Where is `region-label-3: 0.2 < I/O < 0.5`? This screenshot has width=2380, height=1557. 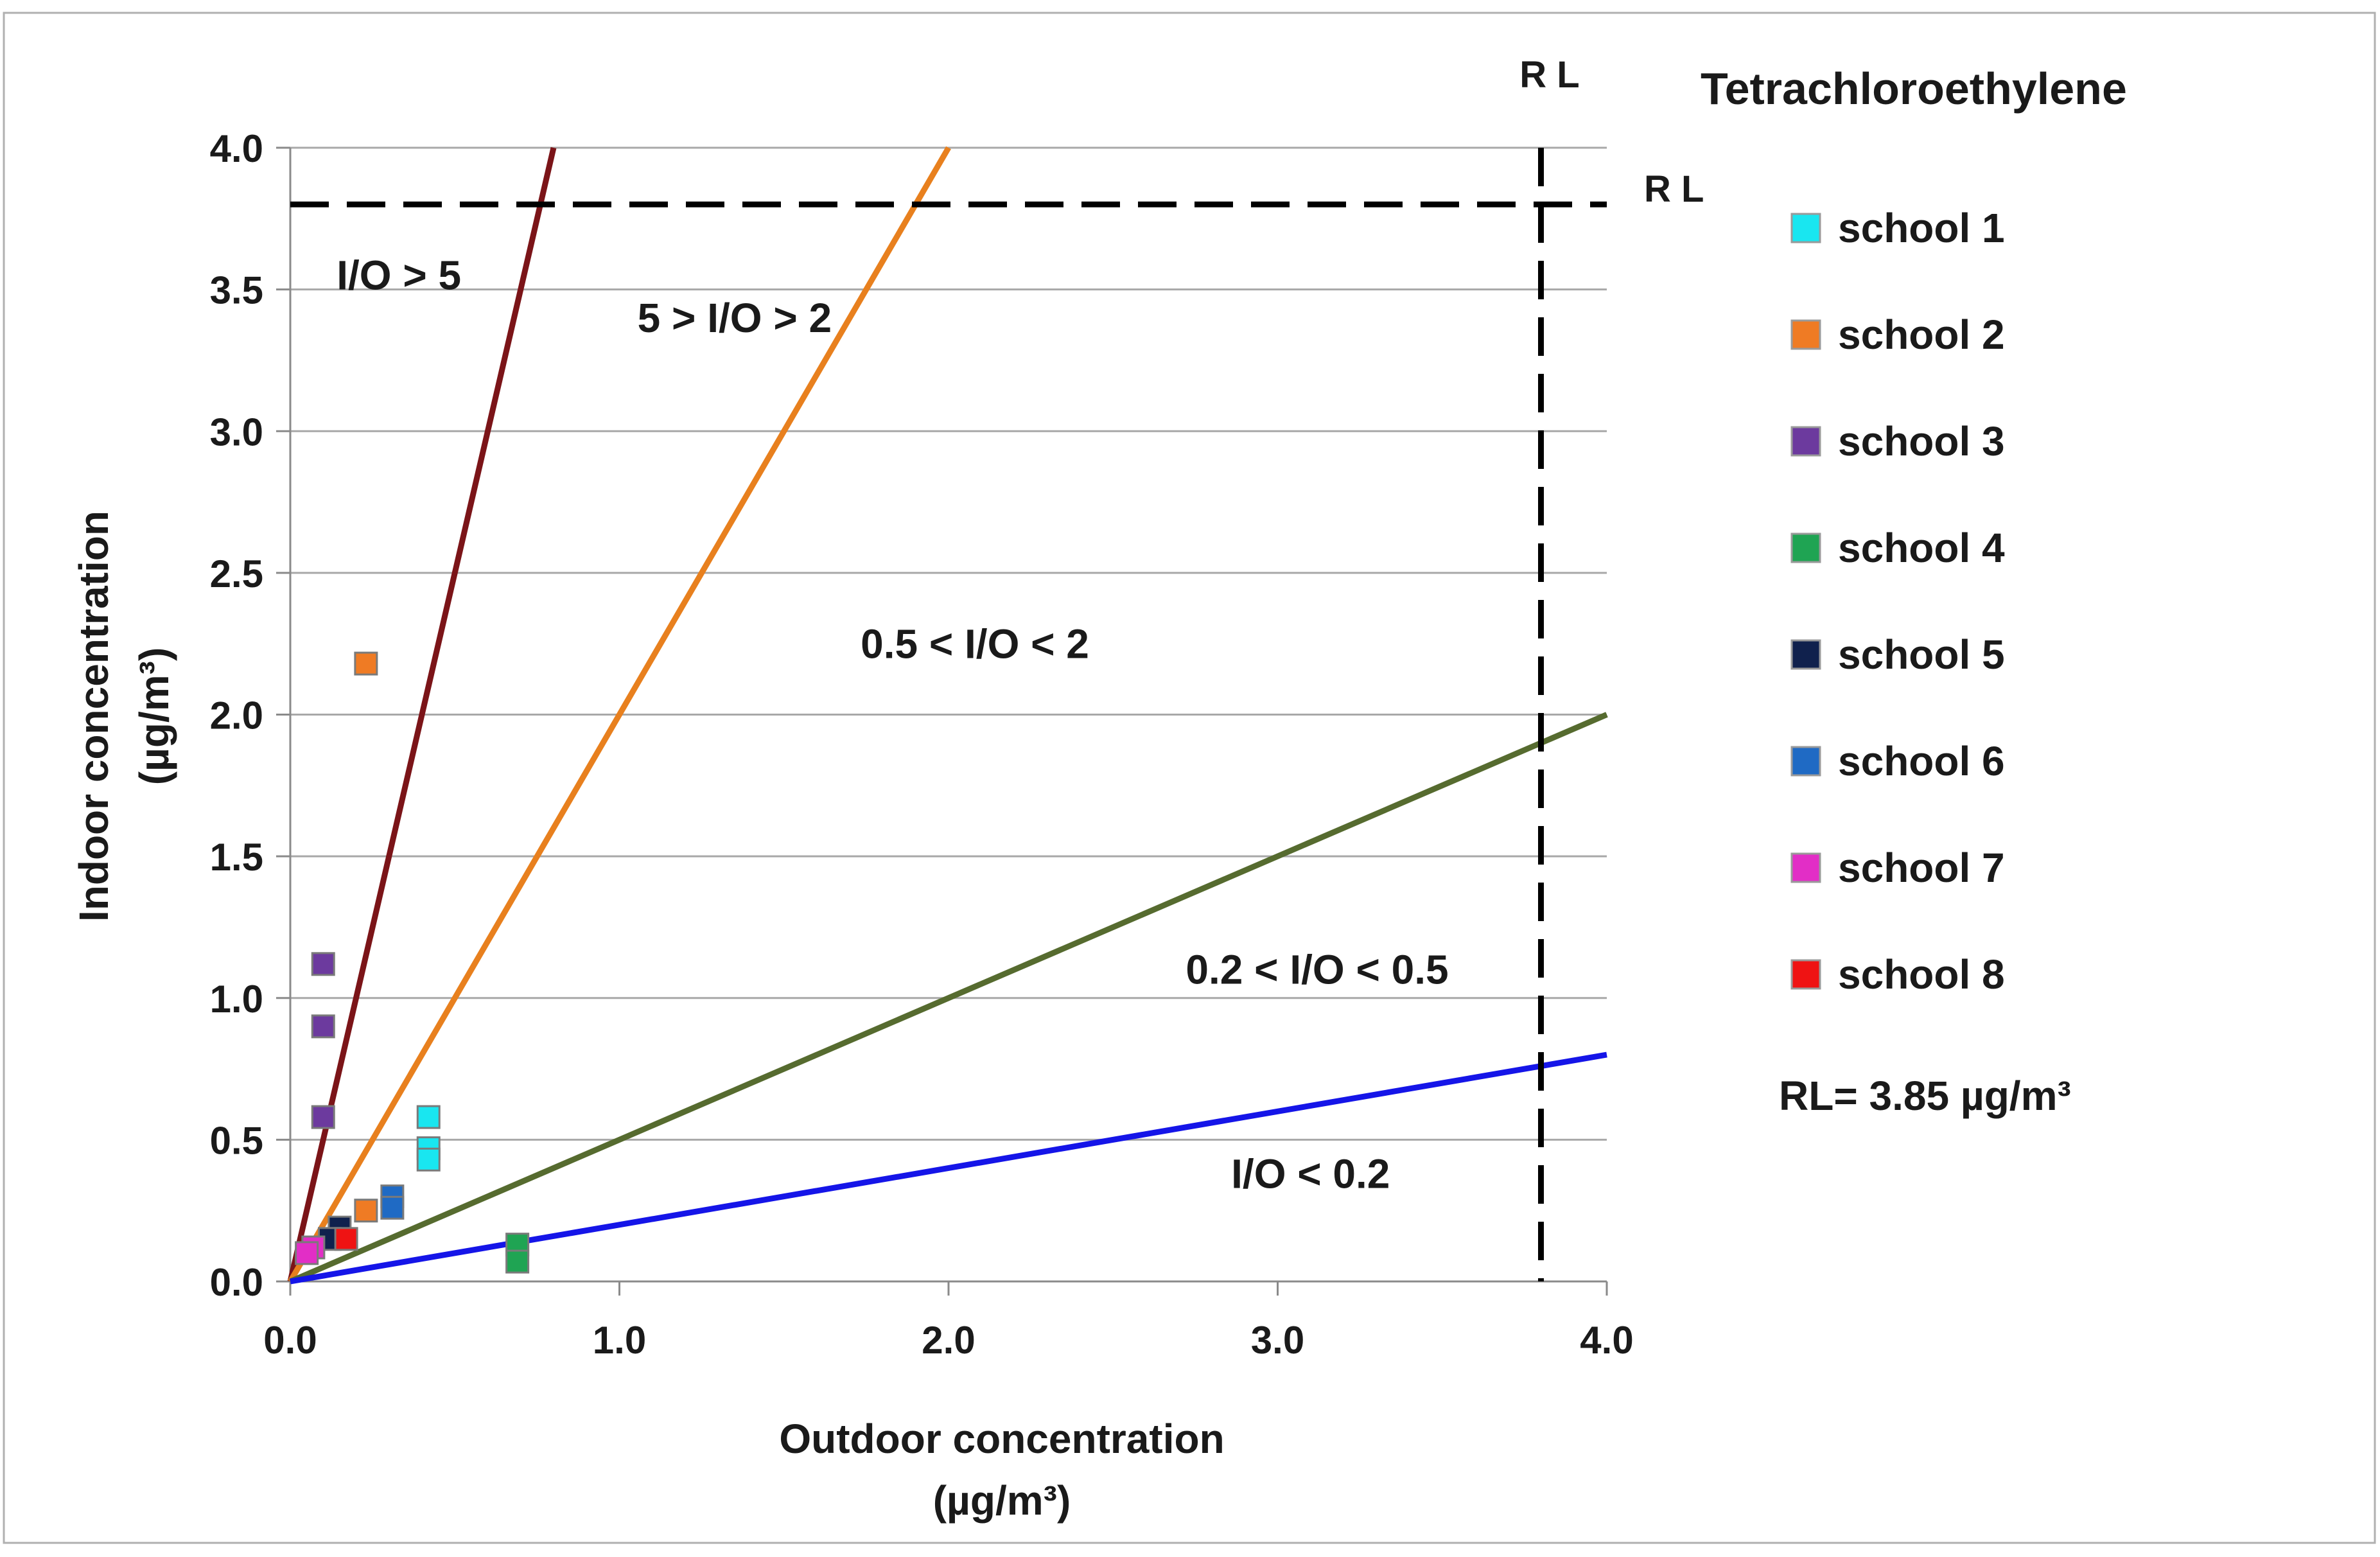 region-label-3: 0.2 < I/O < 0.5 is located at coordinates (1317, 970).